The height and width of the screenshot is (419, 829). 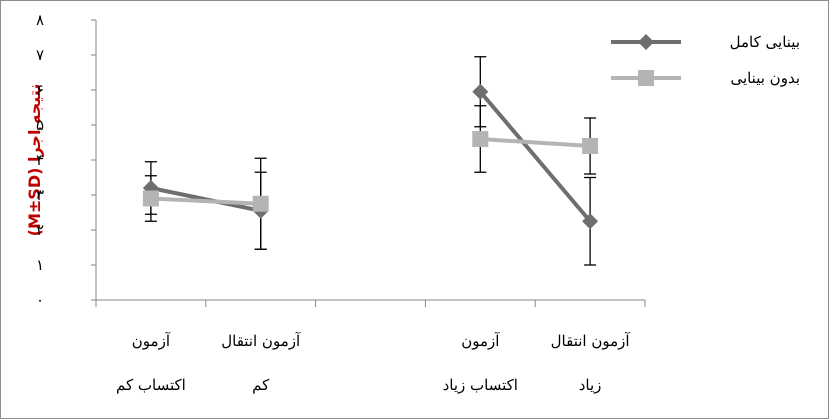 What do you see at coordinates (480, 385) in the screenshot?
I see `x-category-label: اکتساب زیاد` at bounding box center [480, 385].